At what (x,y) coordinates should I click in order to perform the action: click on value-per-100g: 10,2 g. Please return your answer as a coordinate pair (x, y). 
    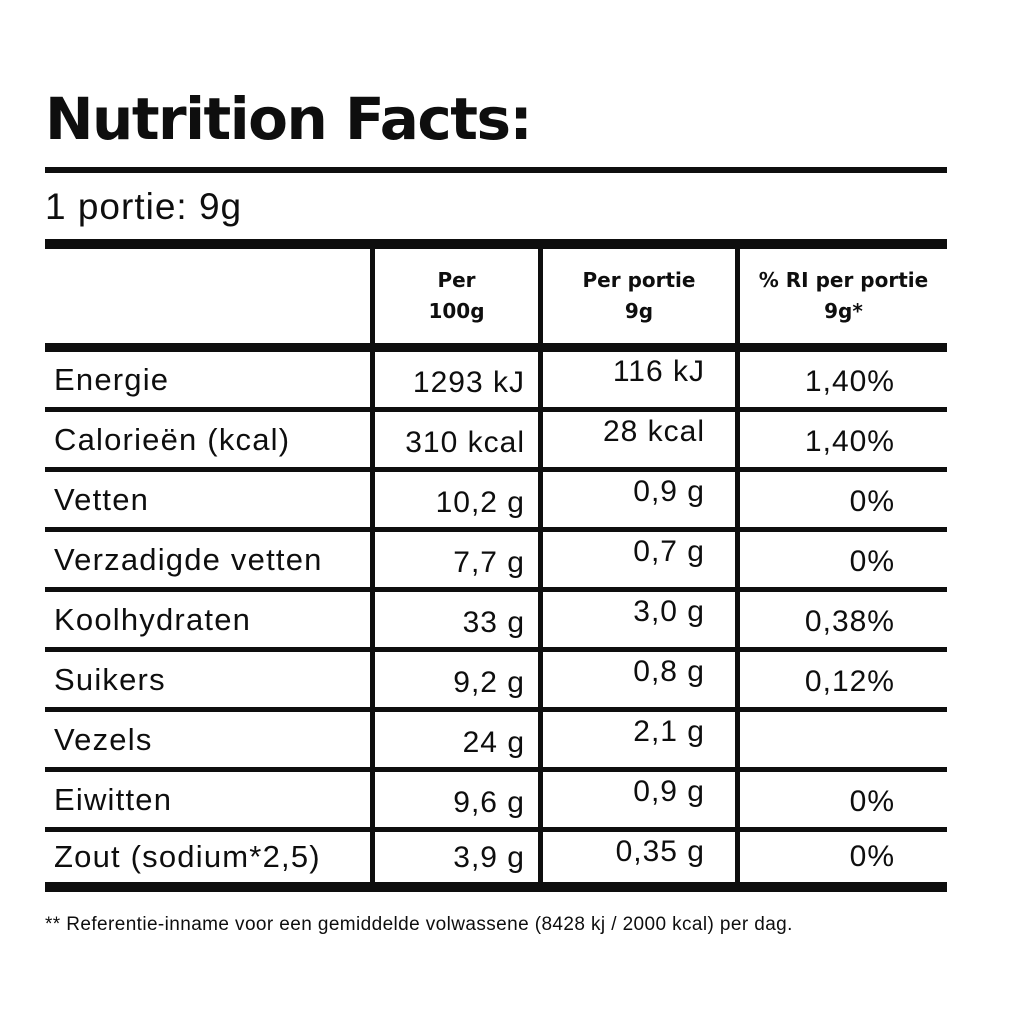
    Looking at the image, I should click on (454, 499).